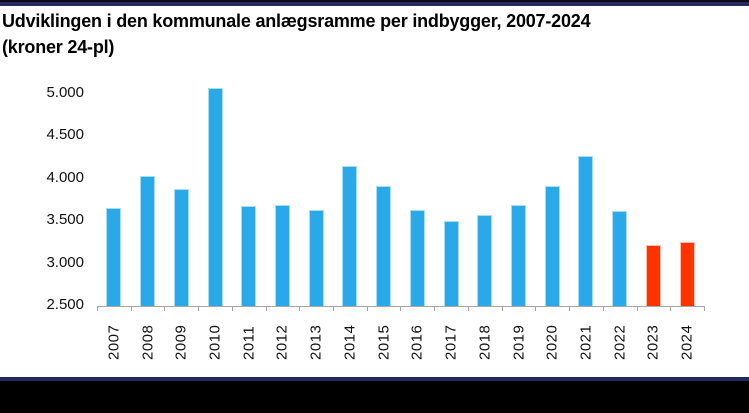  Describe the element at coordinates (114, 257) in the screenshot. I see `bar-2007` at that location.